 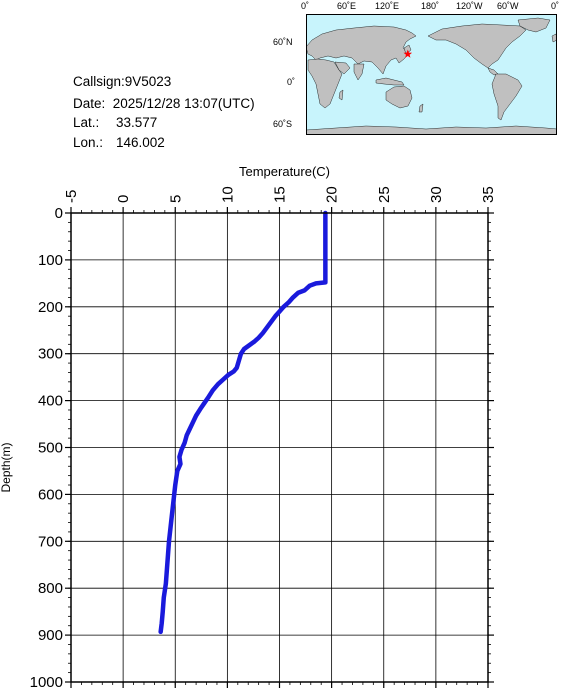 What do you see at coordinates (283, 124) in the screenshot?
I see `map-lat-label-2: 60˚S` at bounding box center [283, 124].